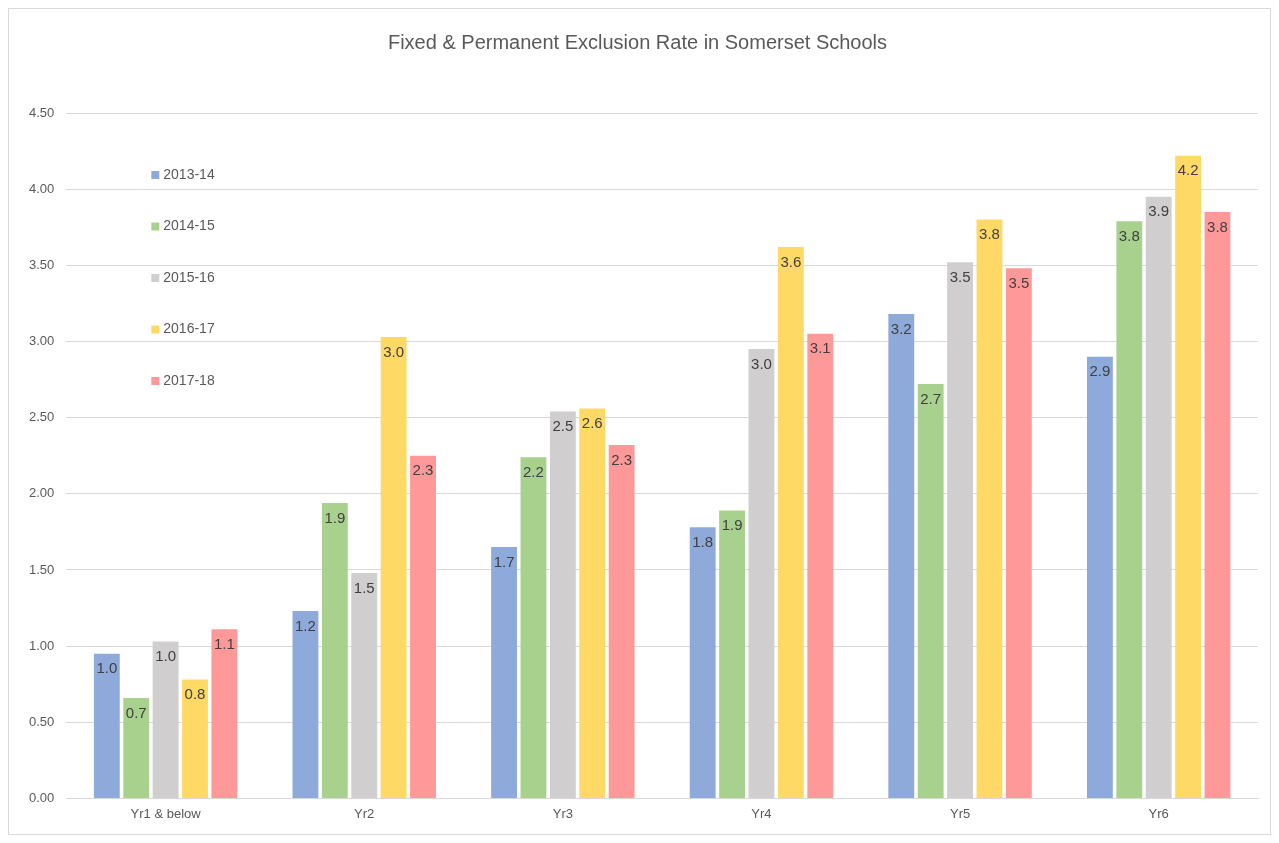  Describe the element at coordinates (41, 264) in the screenshot. I see `y-tick-label: 3.50` at that location.